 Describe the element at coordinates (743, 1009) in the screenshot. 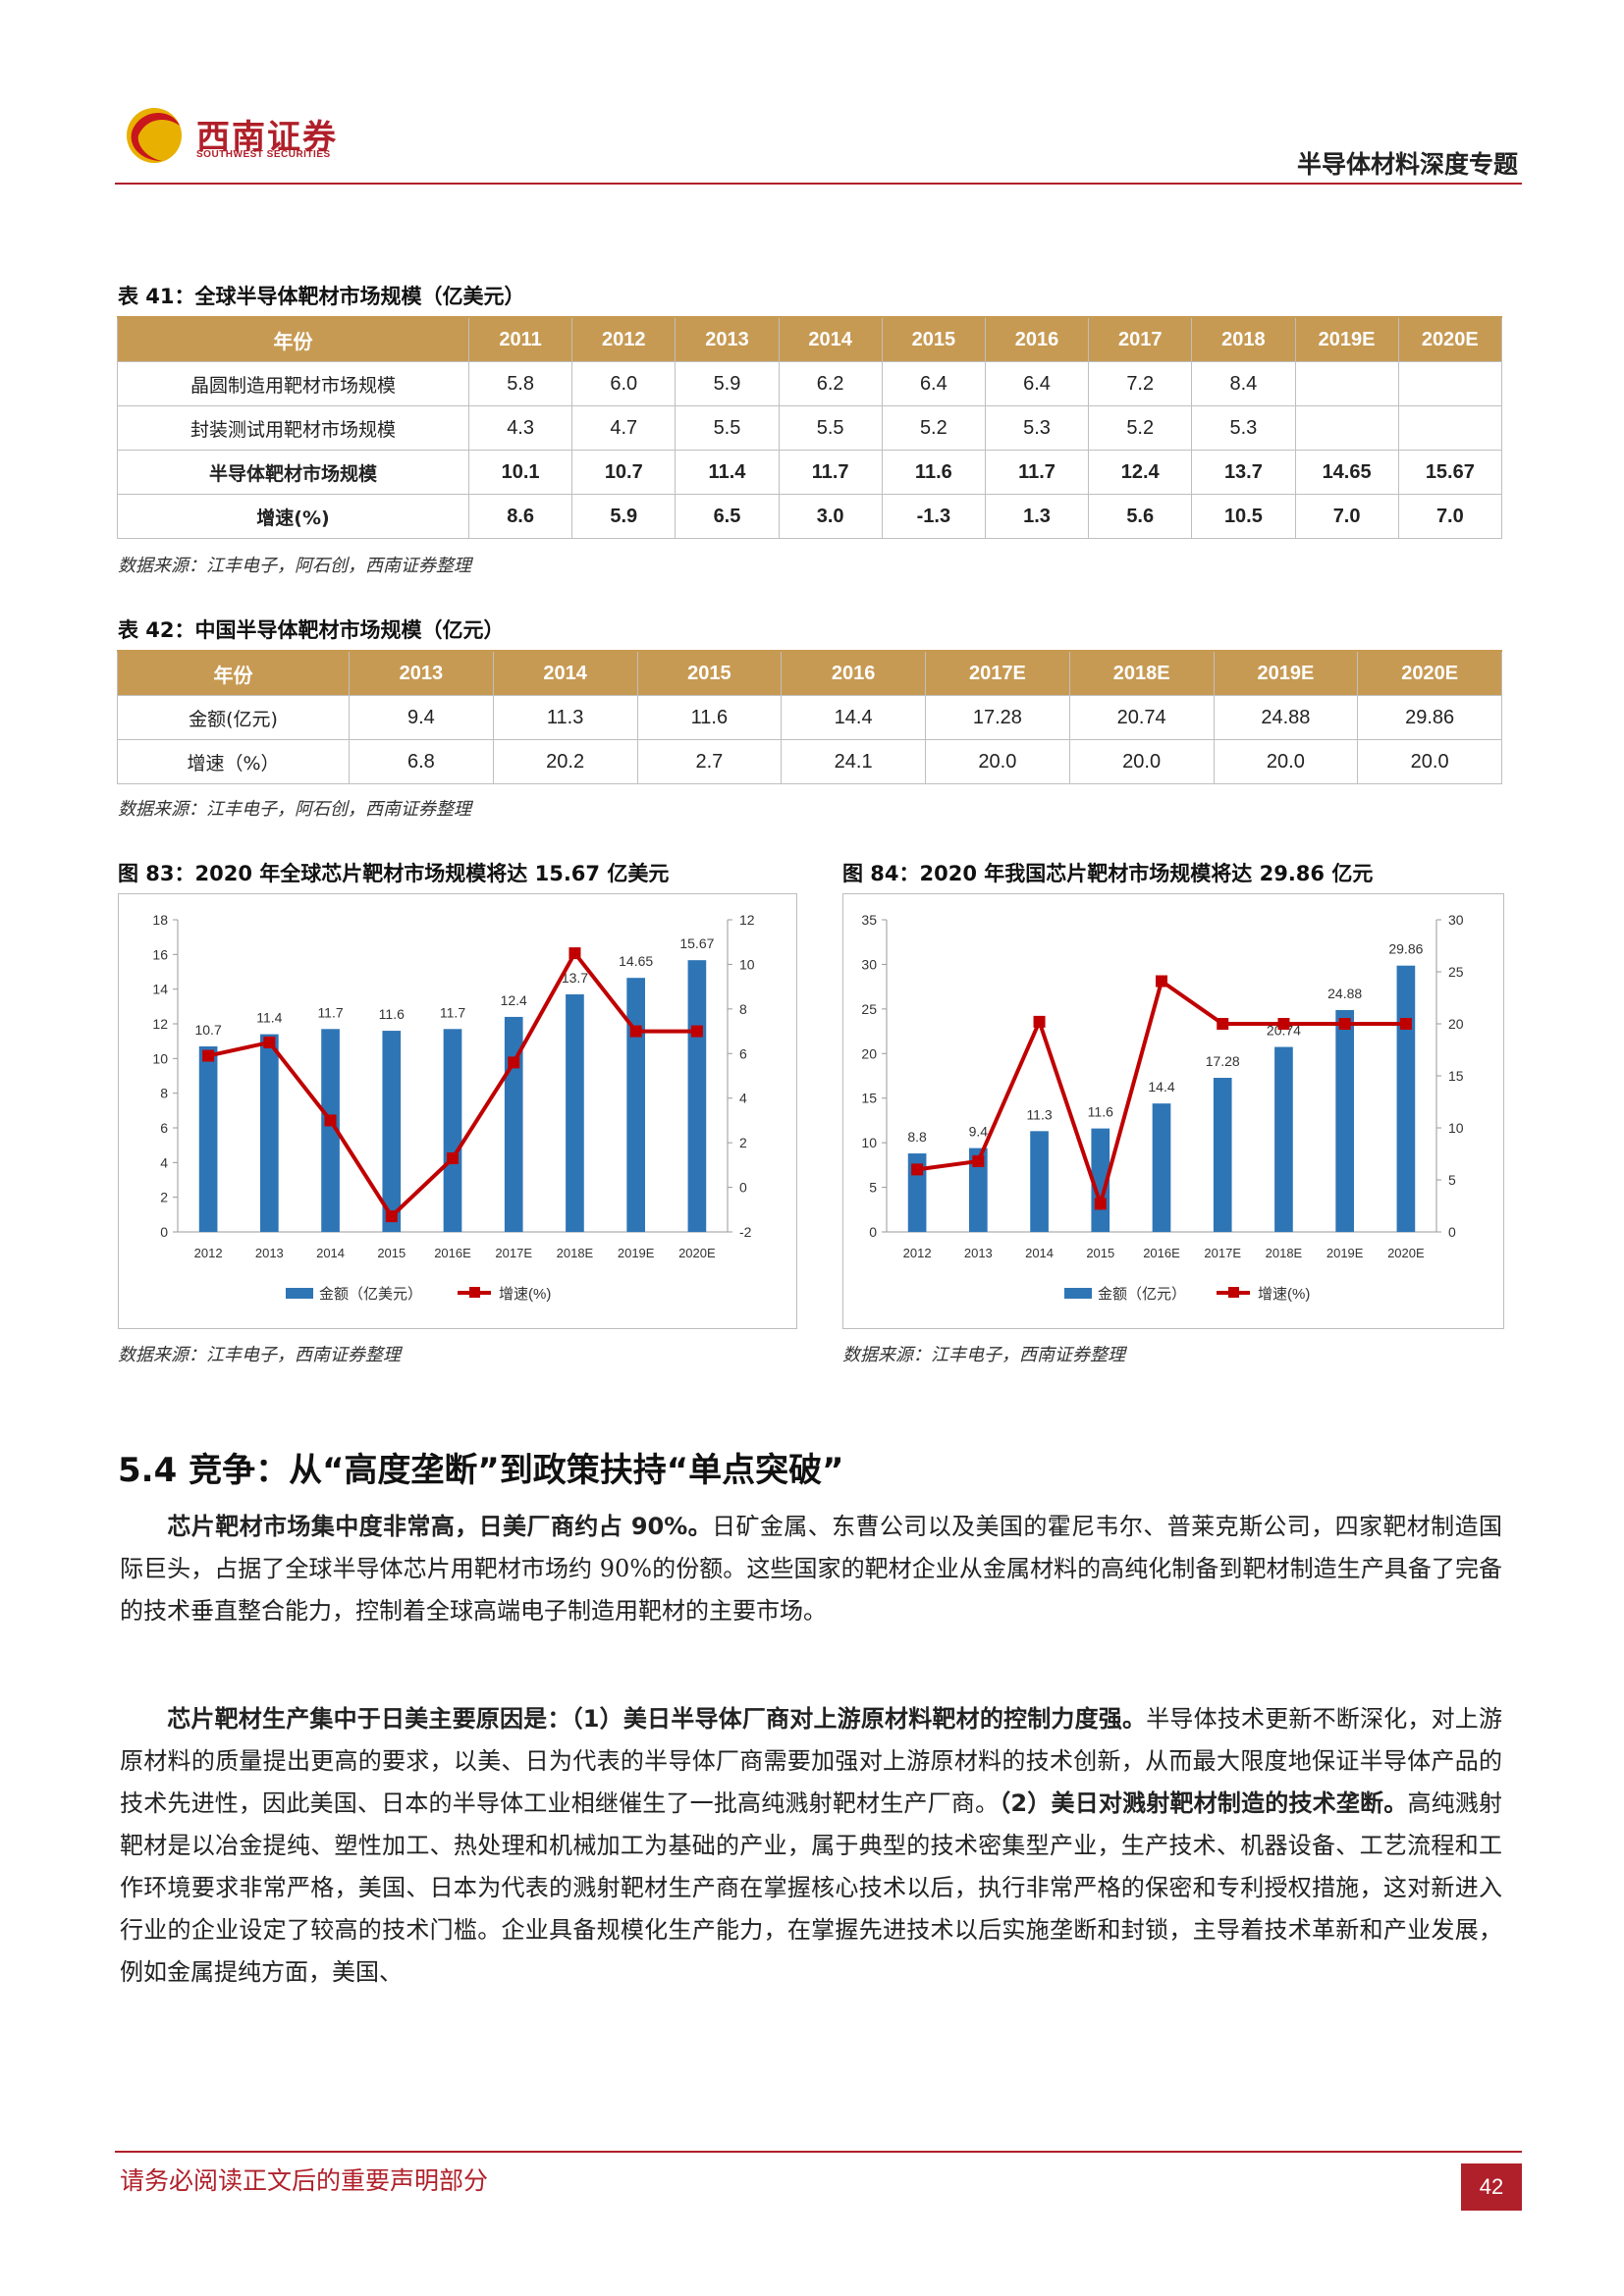

I see `y-tick-label-right: 8` at that location.